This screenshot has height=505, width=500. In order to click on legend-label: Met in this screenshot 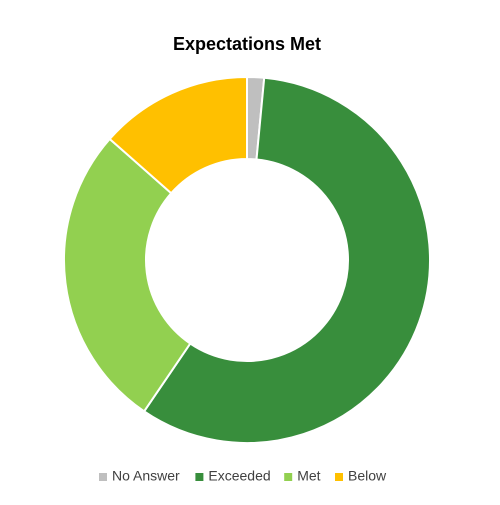, I will do `click(308, 476)`.